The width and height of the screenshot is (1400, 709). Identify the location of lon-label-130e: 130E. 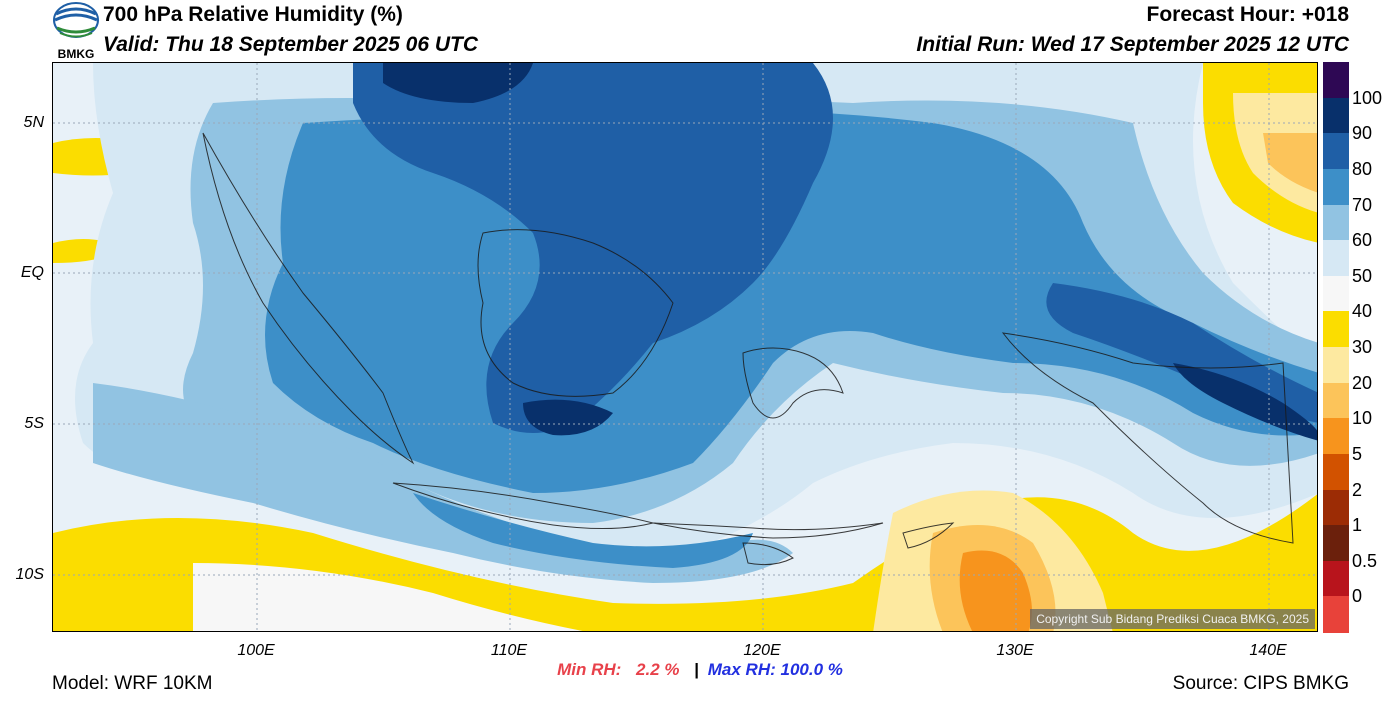
(1015, 650).